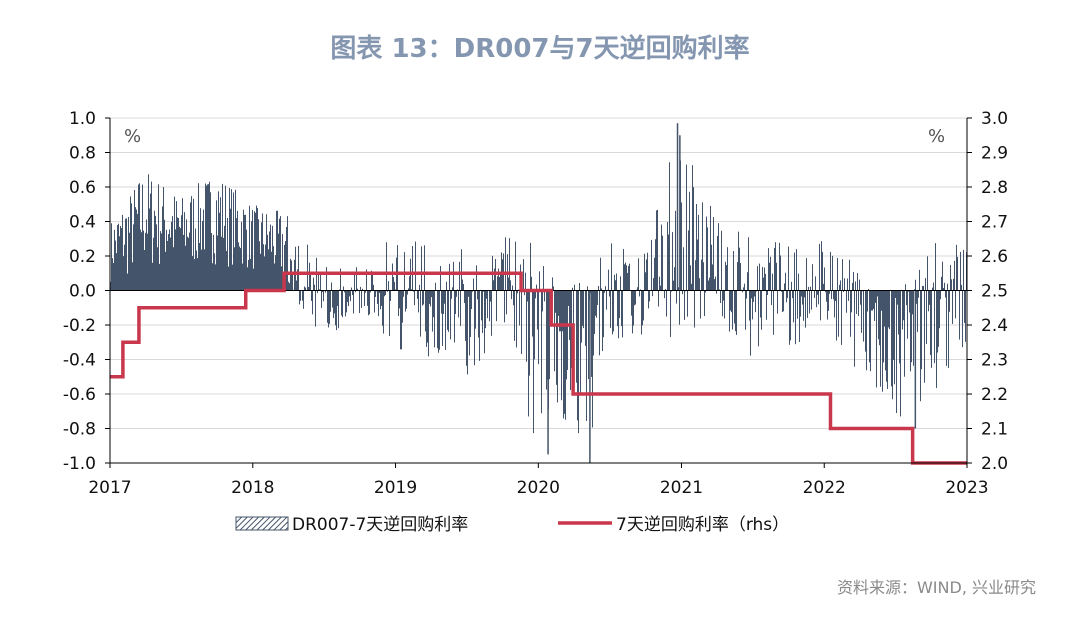 This screenshot has height=640, width=1080. I want to click on left-tick-label: 0.4, so click(82, 223).